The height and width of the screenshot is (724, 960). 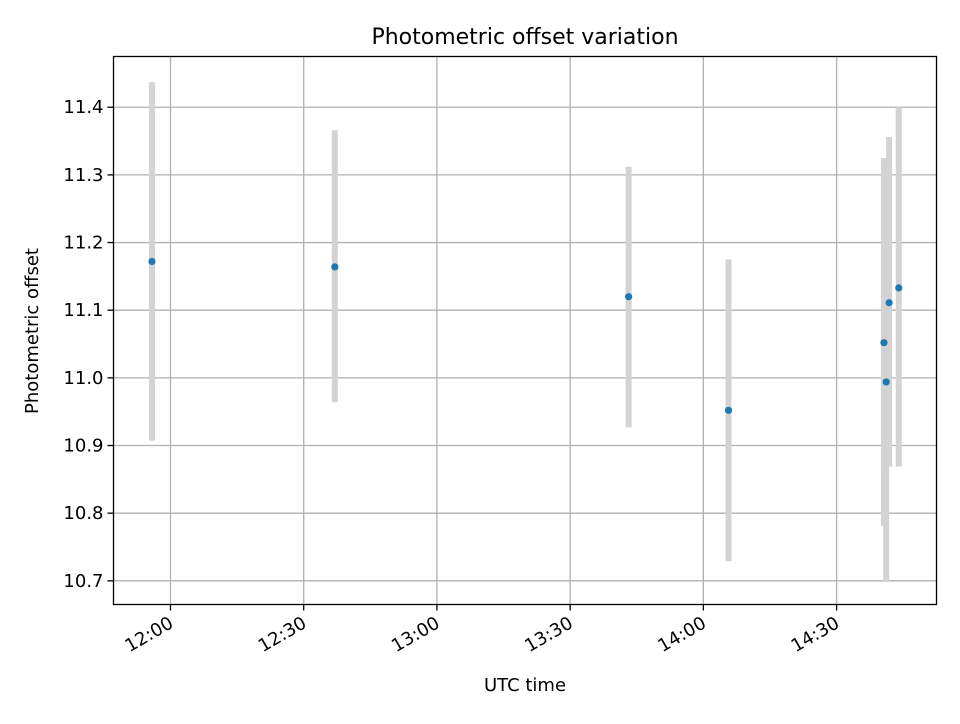 I want to click on x-tick-label: 12:30, so click(x=282, y=635).